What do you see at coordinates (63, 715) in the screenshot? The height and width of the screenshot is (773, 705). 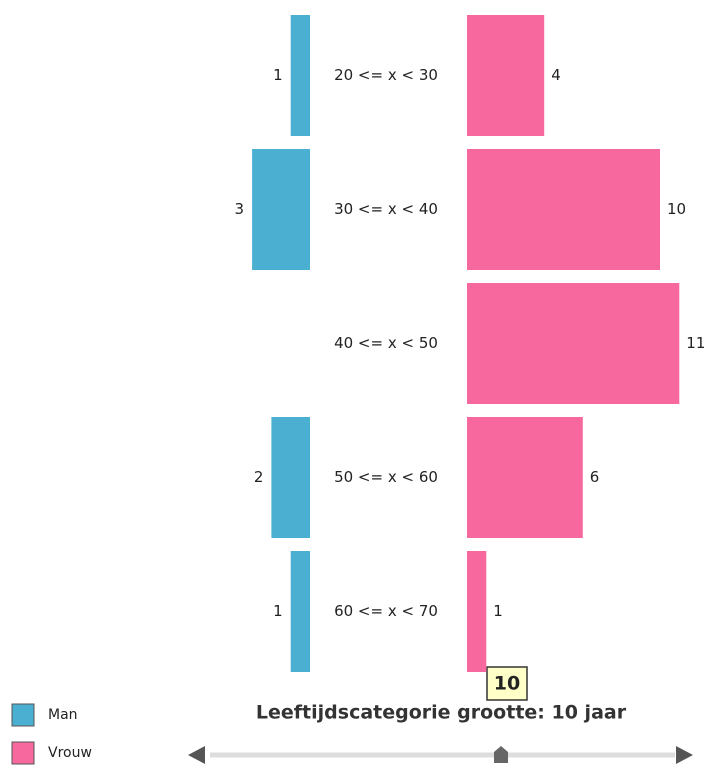 I see `legend-label: Man` at bounding box center [63, 715].